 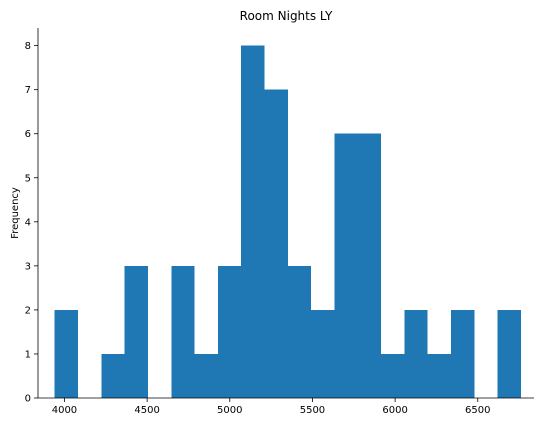 I want to click on chart-title: Room Nights LY, so click(x=286, y=16).